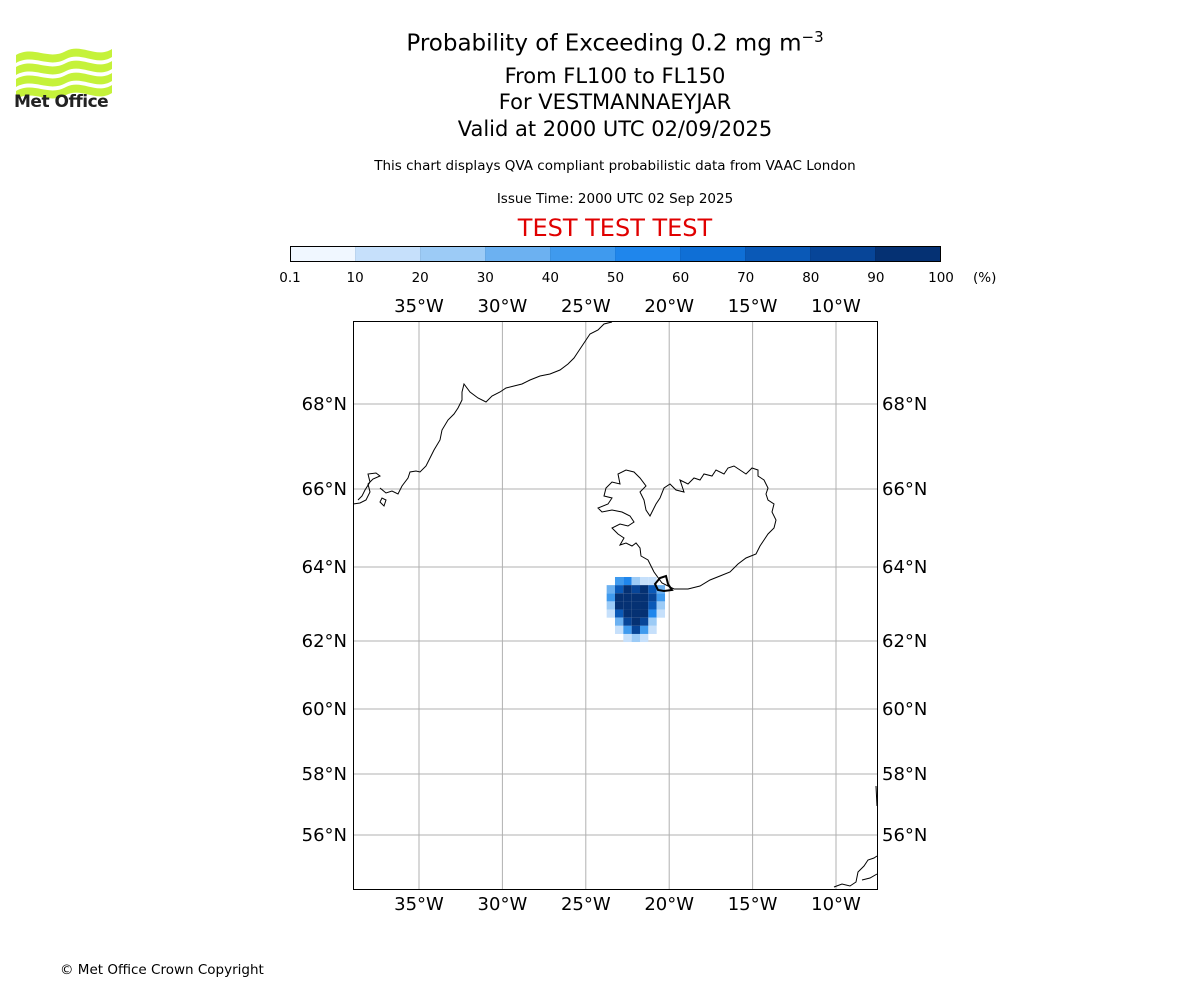 The width and height of the screenshot is (1200, 1000). I want to click on issue-time: Issue Time: 2000 UTC 02 Sep 2025, so click(615, 199).